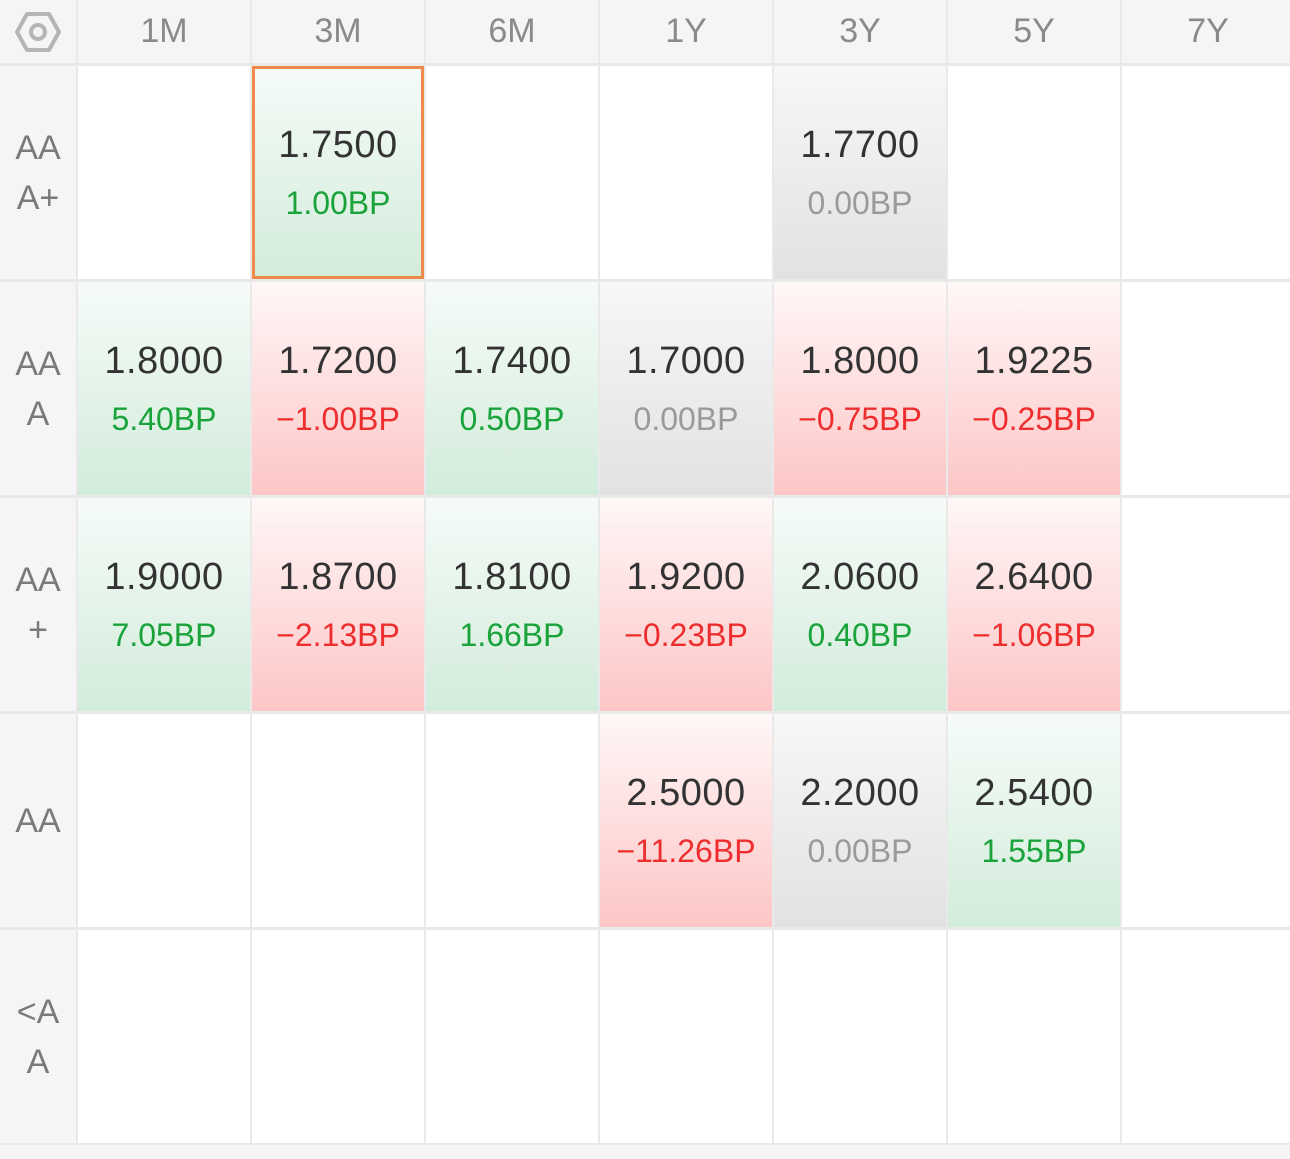 This screenshot has height=1159, width=1290. I want to click on settings-button, so click(38, 31).